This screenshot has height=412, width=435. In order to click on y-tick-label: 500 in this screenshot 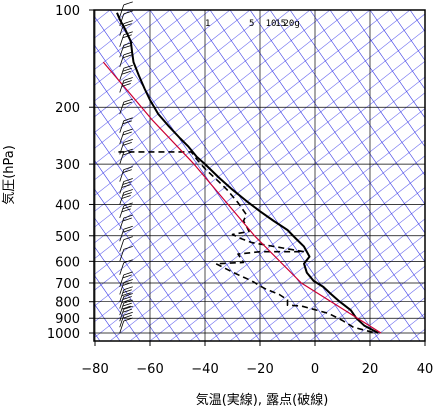, I will do `click(67, 237)`.